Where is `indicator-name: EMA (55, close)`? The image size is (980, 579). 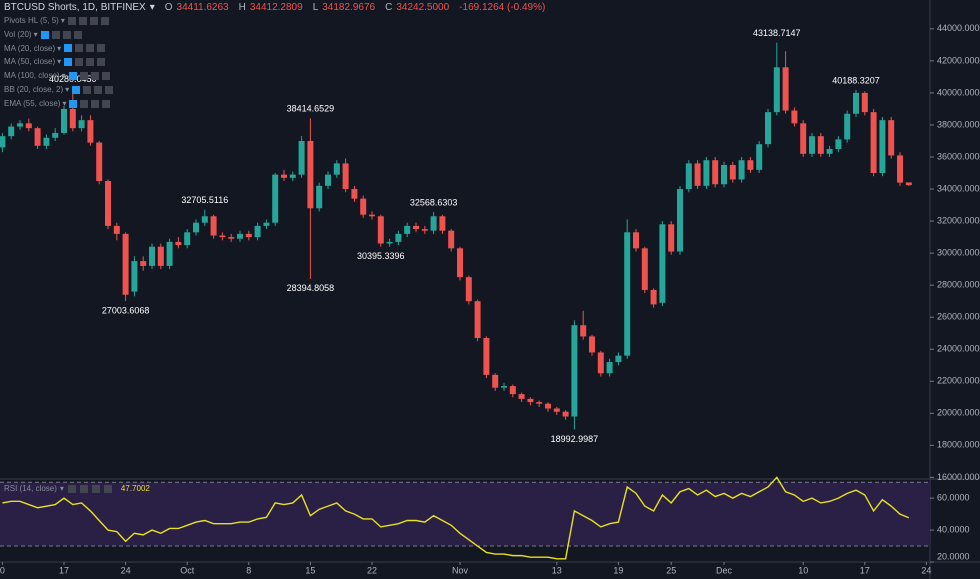 indicator-name: EMA (55, close) is located at coordinates (32, 103).